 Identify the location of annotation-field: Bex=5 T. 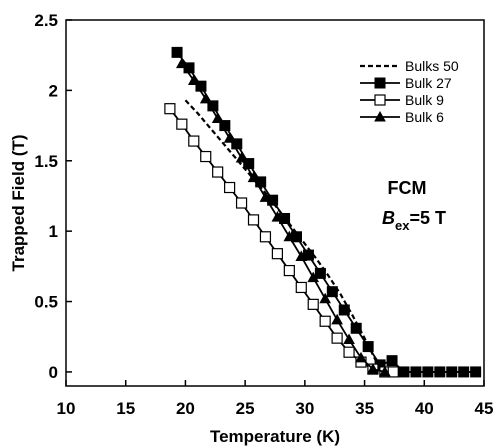
(414, 220).